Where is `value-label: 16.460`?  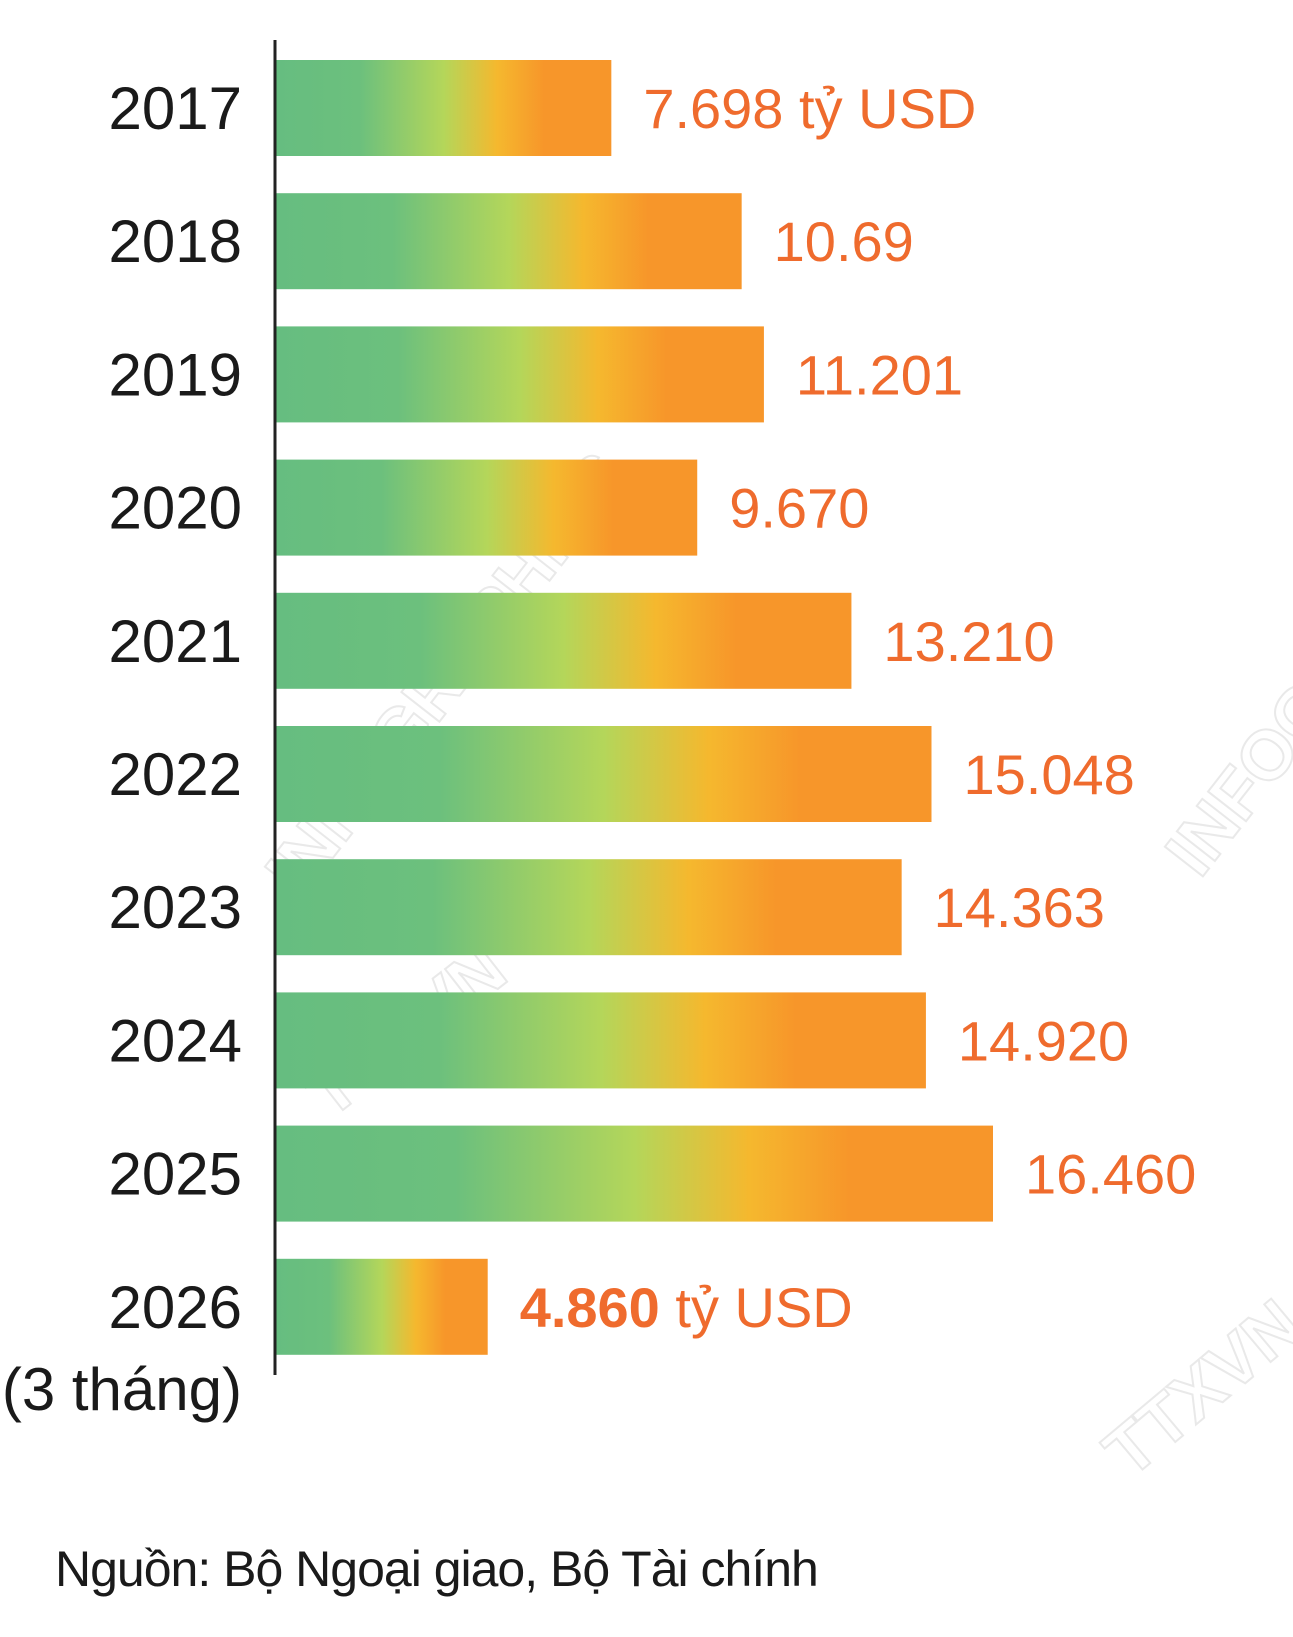 value-label: 16.460 is located at coordinates (1110, 1174).